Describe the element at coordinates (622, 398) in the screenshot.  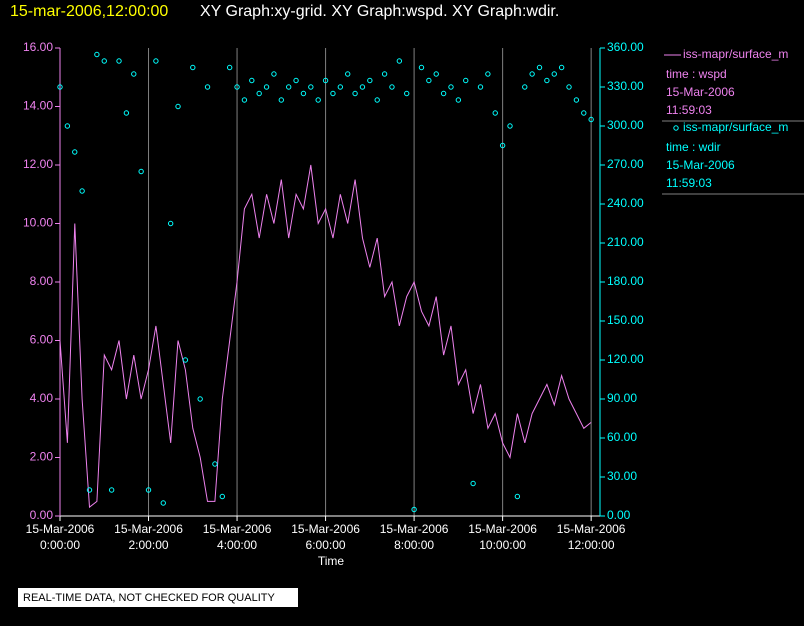
I see `y2-tick-label: 90.00` at that location.